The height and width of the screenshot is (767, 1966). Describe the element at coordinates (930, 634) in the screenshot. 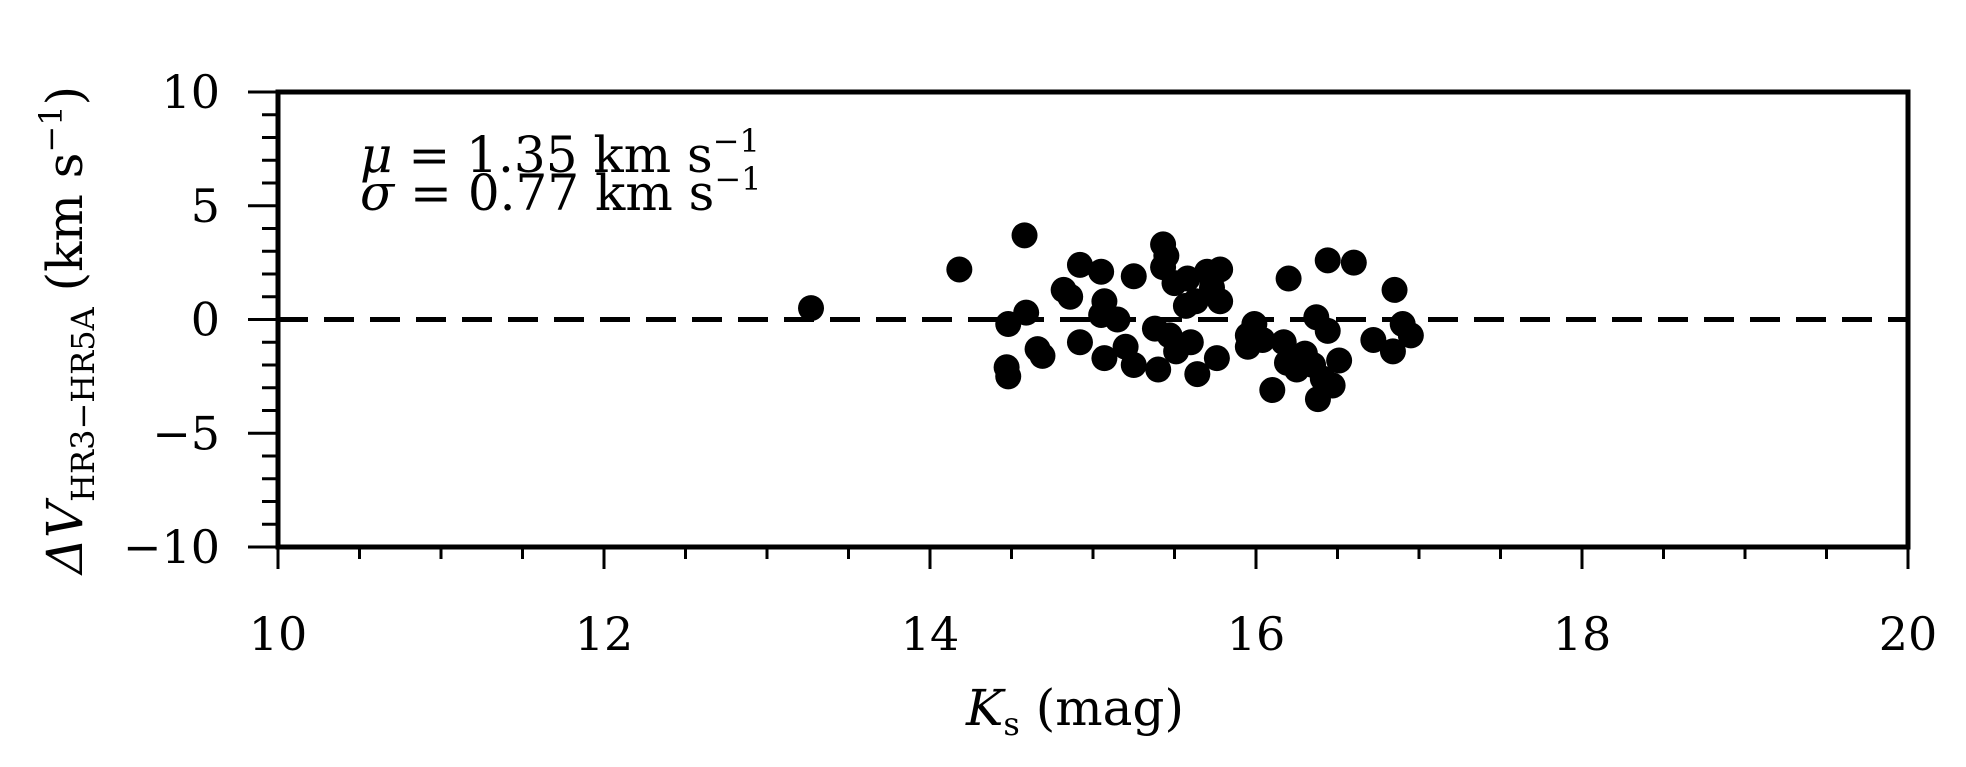

I see `x-tick-label: 14` at that location.